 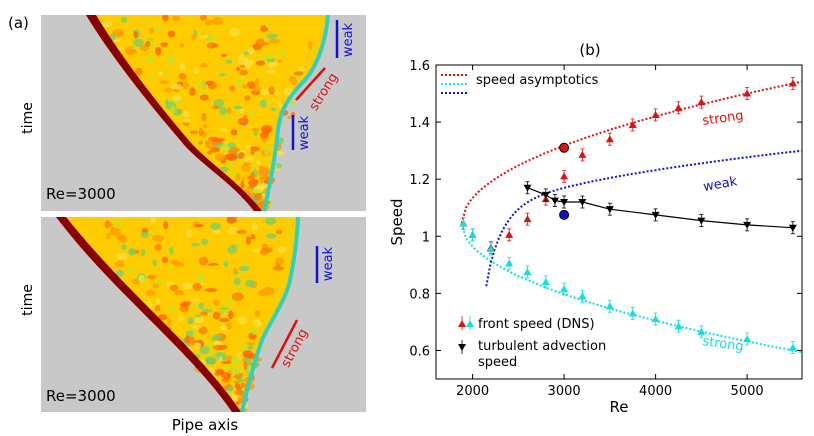 I want to click on x-tick-label: 2000, so click(x=472, y=391).